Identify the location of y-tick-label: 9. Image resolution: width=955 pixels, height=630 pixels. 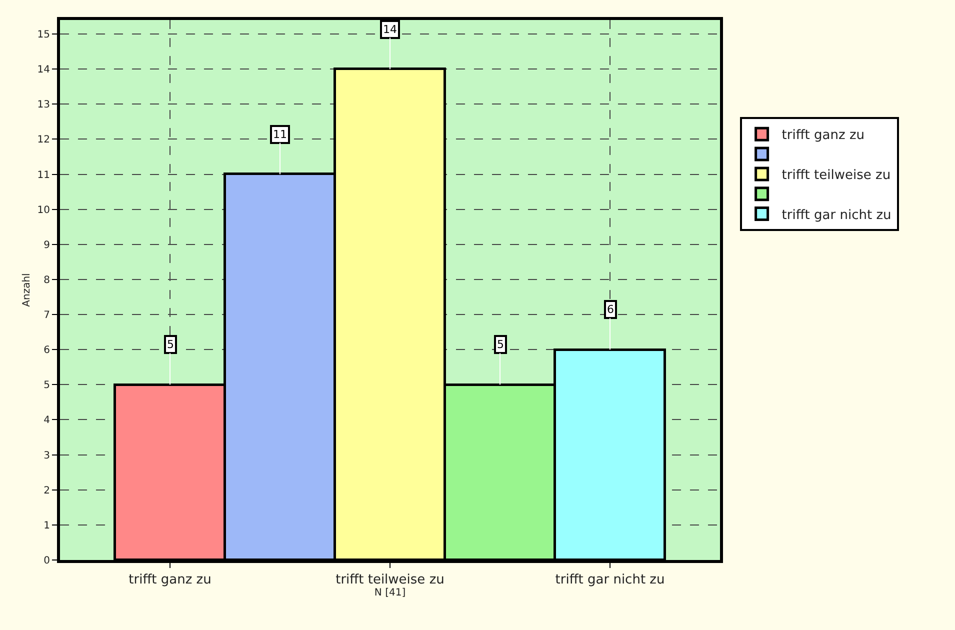
(47, 245).